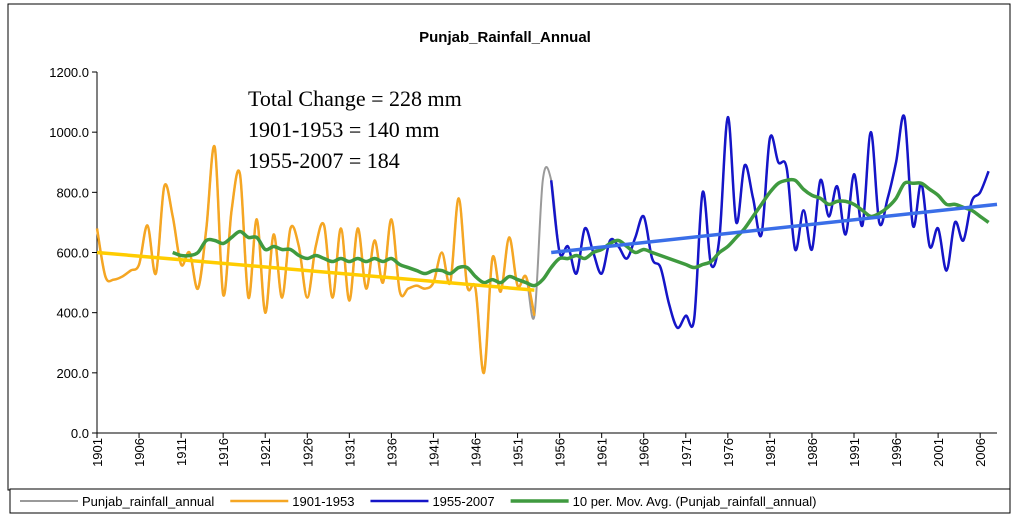 Image resolution: width=1013 pixels, height=519 pixels. Describe the element at coordinates (518, 452) in the screenshot. I see `x-tick-label: 1951` at that location.